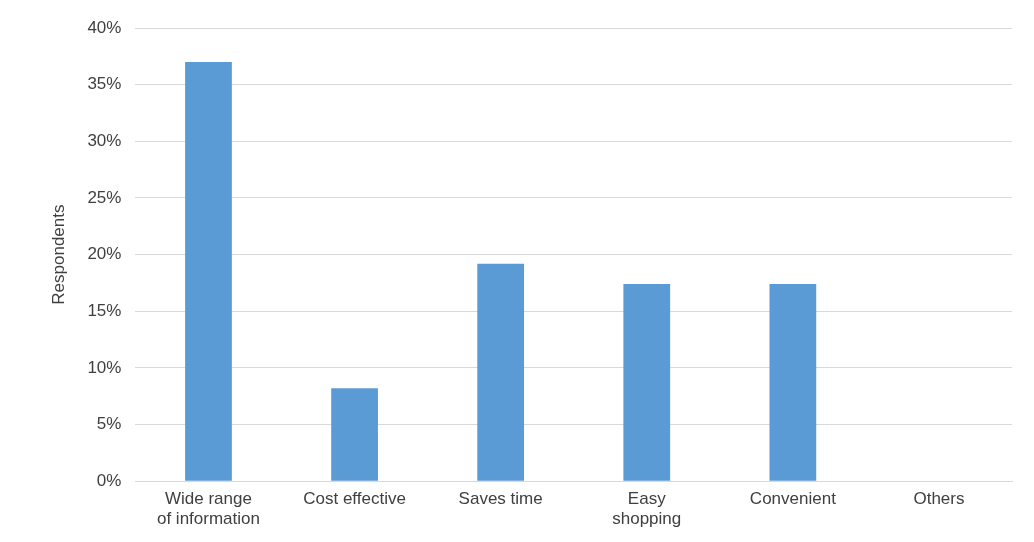 This screenshot has width=1034, height=542. What do you see at coordinates (208, 509) in the screenshot?
I see `x-tick-label: Wide range of information` at bounding box center [208, 509].